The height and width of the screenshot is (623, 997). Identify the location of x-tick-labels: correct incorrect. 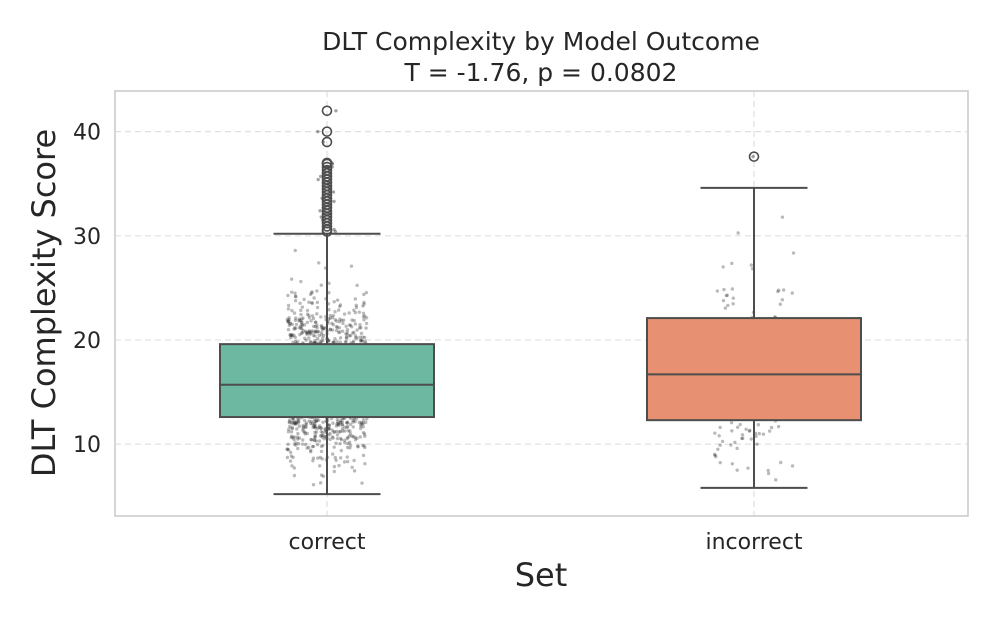
(545, 542).